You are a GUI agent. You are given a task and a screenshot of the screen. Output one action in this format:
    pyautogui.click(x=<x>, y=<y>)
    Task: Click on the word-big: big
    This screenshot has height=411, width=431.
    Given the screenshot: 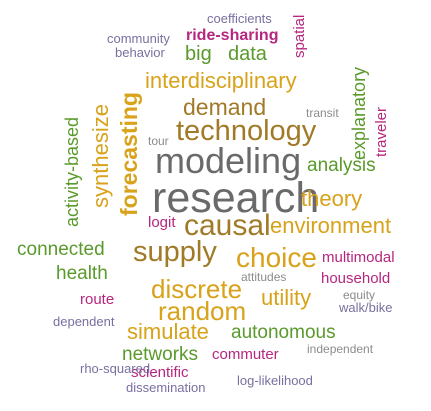 What is the action you would take?
    pyautogui.click(x=198, y=54)
    